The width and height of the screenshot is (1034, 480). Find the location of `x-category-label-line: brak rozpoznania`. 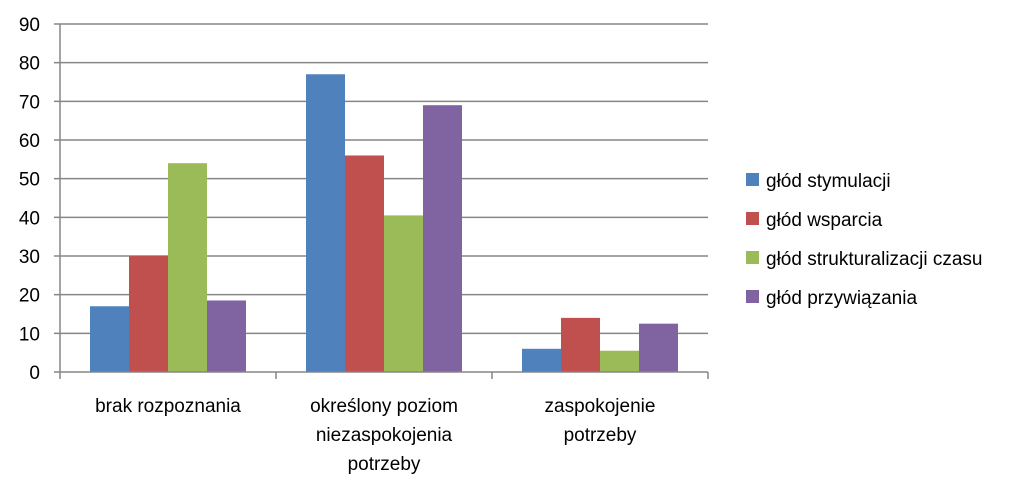

x-category-label-line: brak rozpoznania is located at coordinates (168, 406).